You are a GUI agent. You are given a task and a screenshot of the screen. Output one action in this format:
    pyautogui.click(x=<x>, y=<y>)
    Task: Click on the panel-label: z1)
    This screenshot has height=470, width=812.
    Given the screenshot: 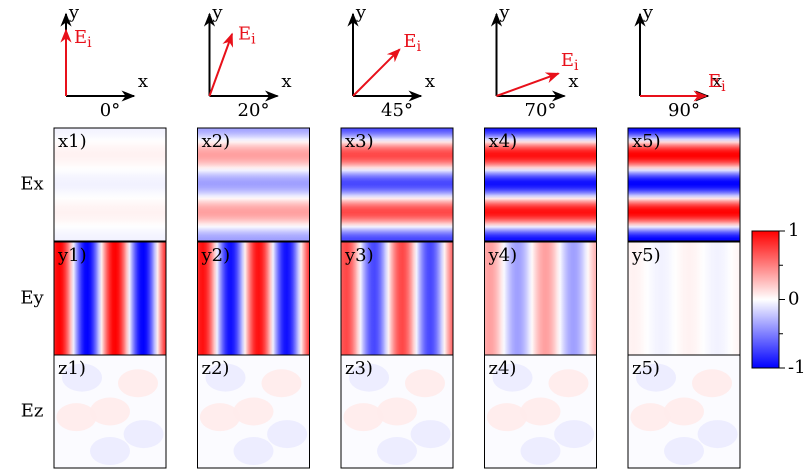 What is the action you would take?
    pyautogui.click(x=72, y=368)
    